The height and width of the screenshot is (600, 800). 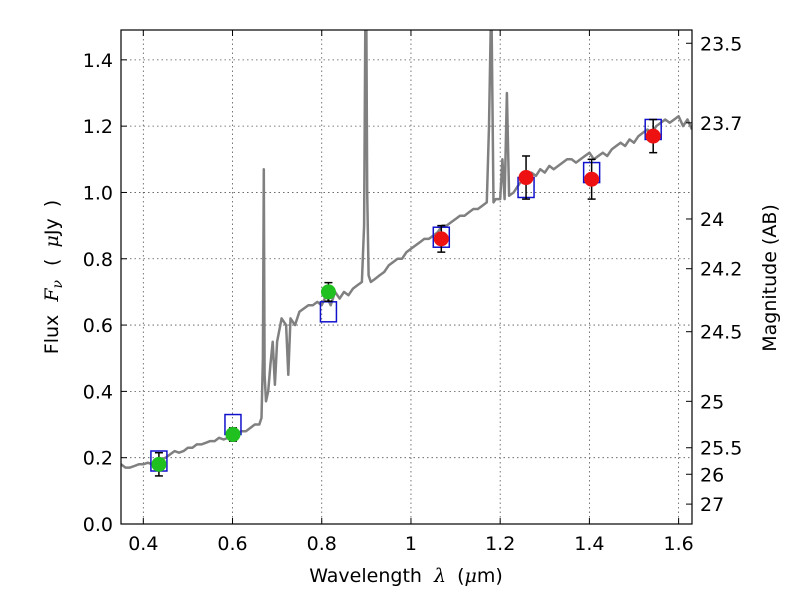 I want to click on y-tick-label: 0.2, so click(x=98, y=459).